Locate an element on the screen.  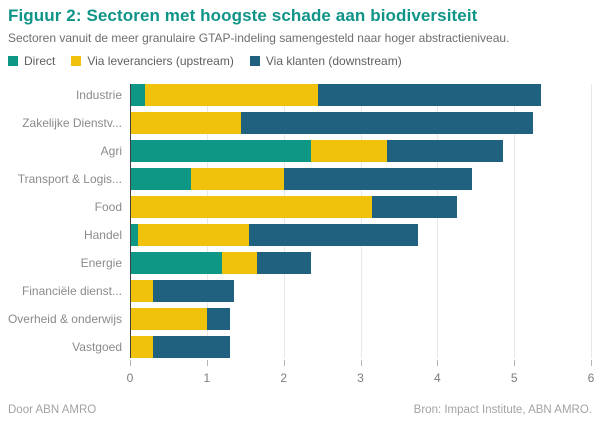
legend-label-direct: Direct is located at coordinates (40, 61).